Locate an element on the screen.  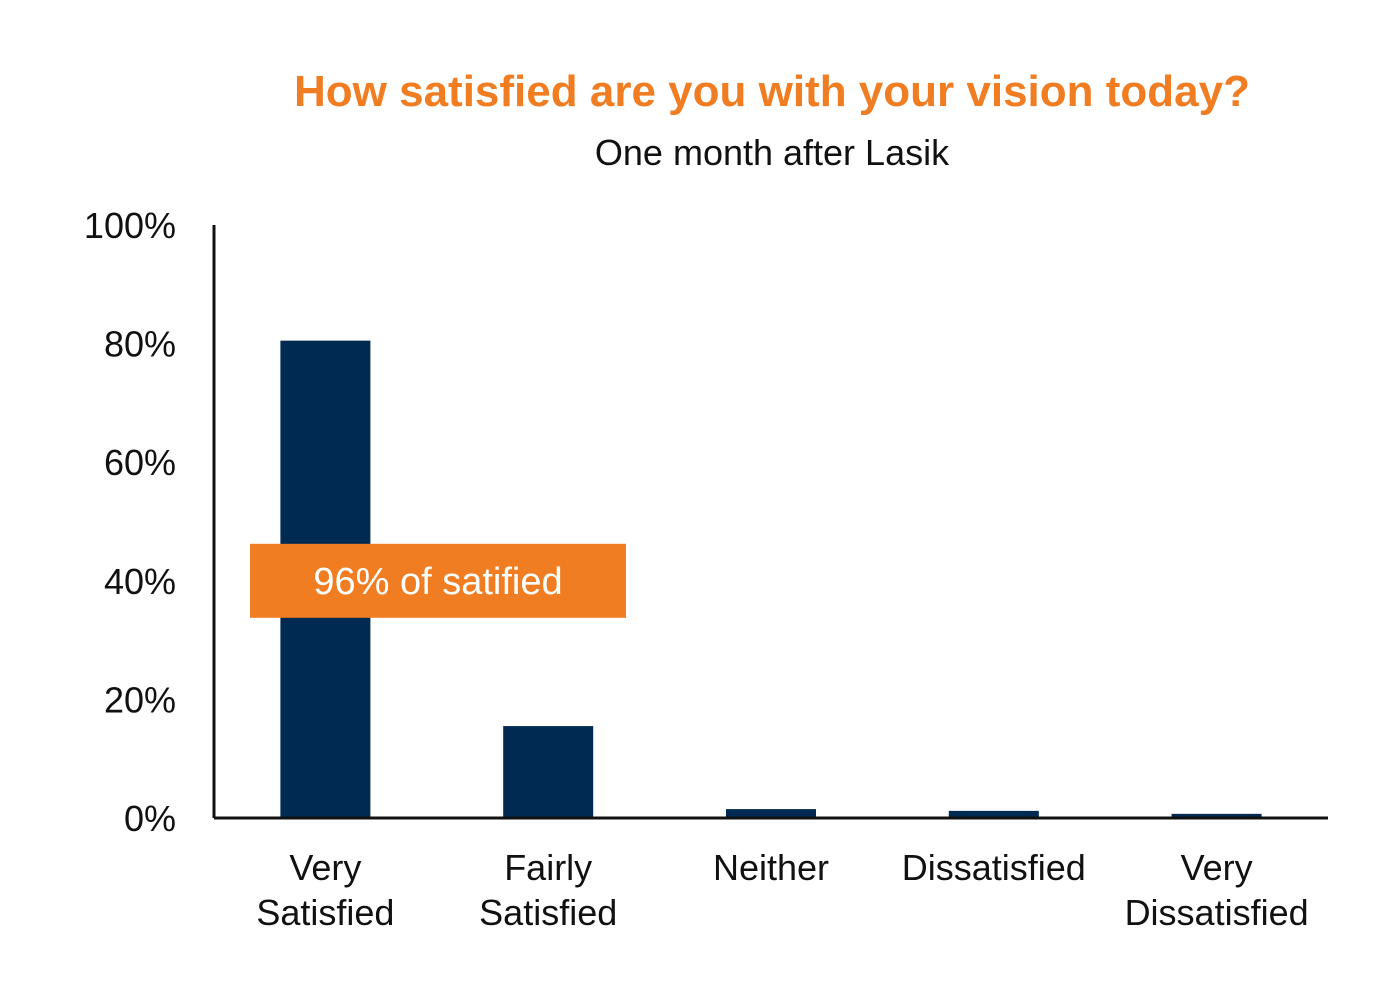
y-tick-label: 40% is located at coordinates (140, 581).